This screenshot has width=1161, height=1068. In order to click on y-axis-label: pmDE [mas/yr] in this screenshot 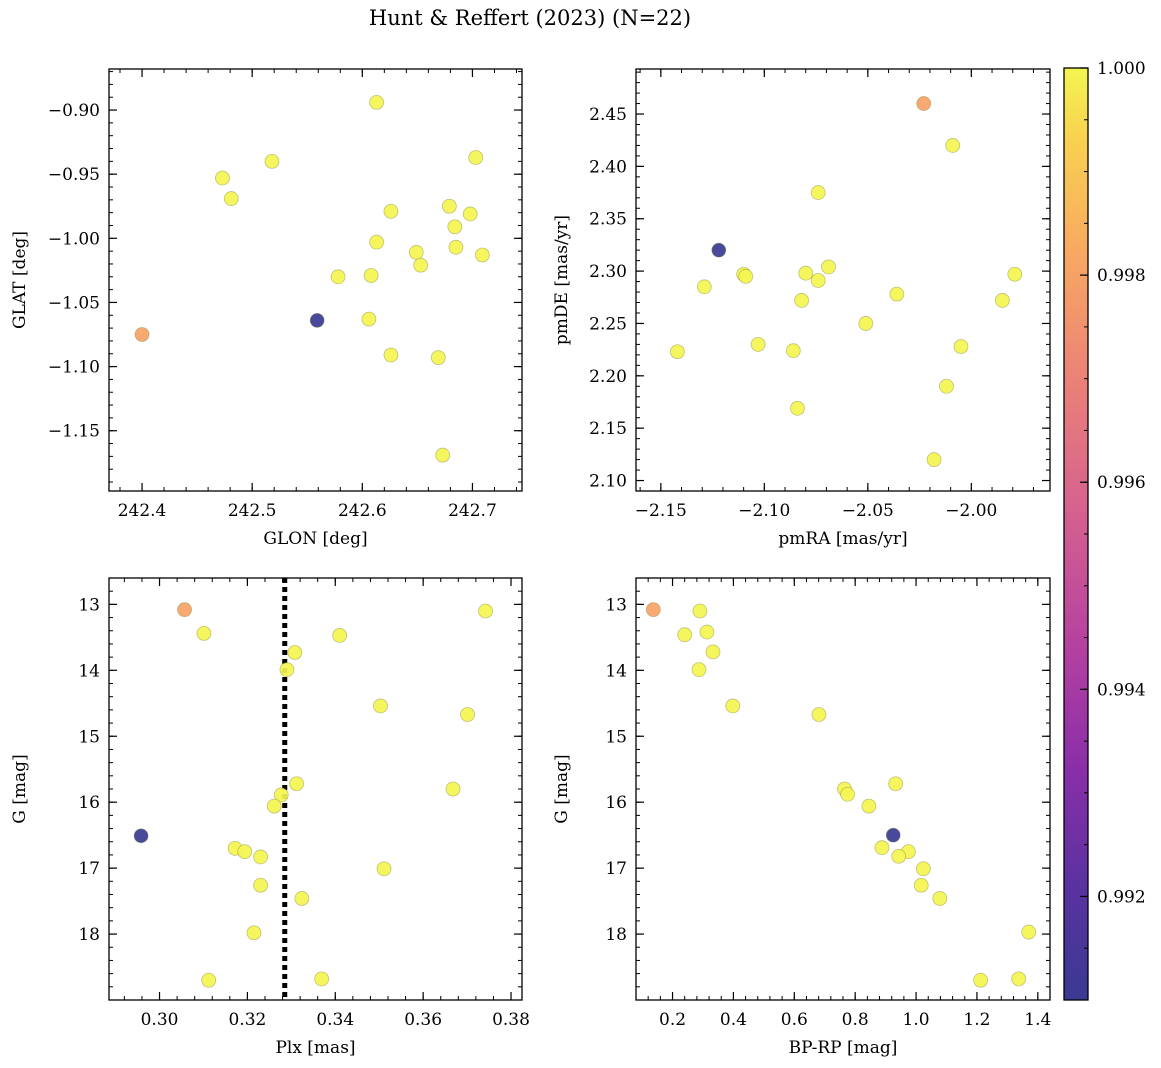, I will do `click(562, 280)`.